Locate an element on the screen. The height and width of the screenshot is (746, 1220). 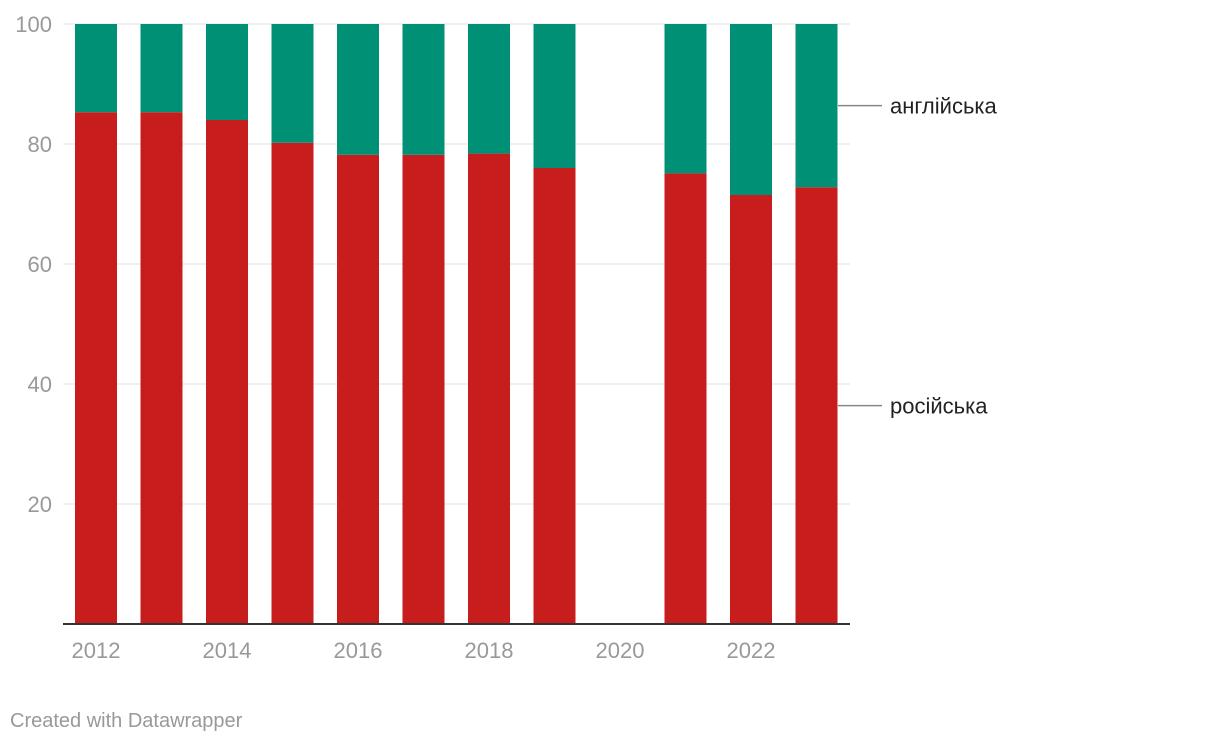
credit-text: Created with Datawrapper is located at coordinates (126, 721).